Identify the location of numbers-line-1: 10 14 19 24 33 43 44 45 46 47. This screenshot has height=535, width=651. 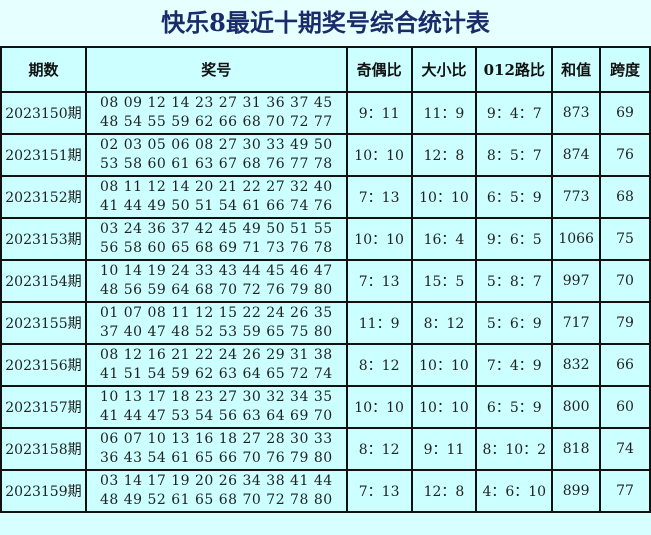
(216, 271).